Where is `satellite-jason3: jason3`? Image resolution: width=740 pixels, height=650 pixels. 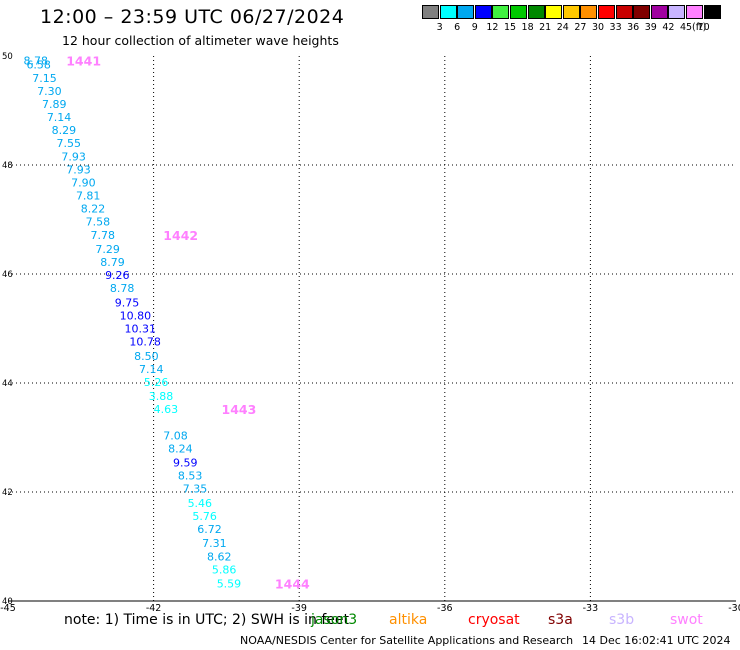
satellite-jason3: jason3 is located at coordinates (334, 620).